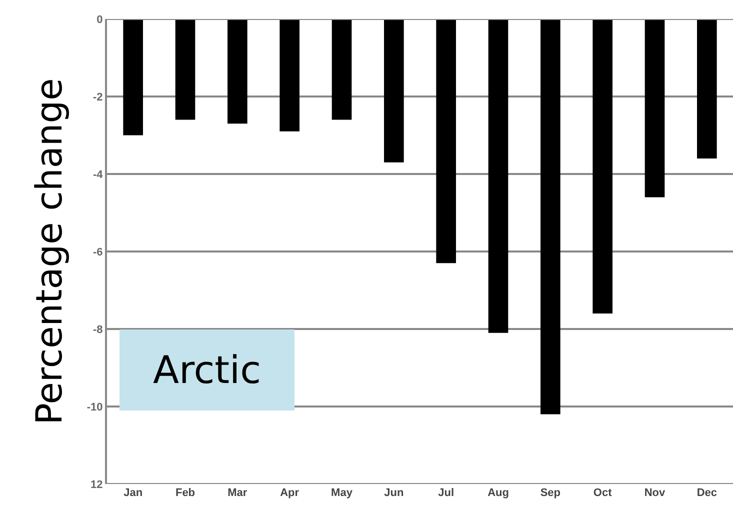 This screenshot has width=733, height=517. What do you see at coordinates (98, 97) in the screenshot?
I see `y-tick-label: -2` at bounding box center [98, 97].